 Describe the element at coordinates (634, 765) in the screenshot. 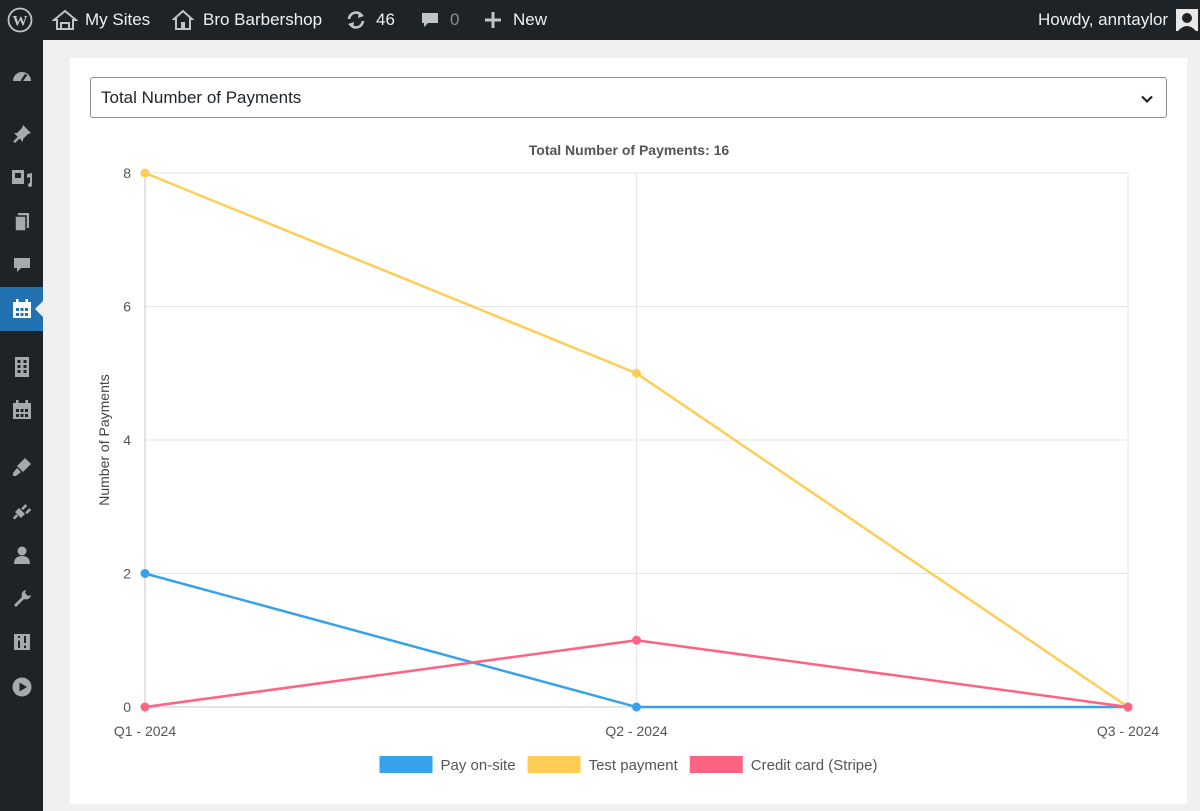

I see `legend-label: Test payment` at that location.